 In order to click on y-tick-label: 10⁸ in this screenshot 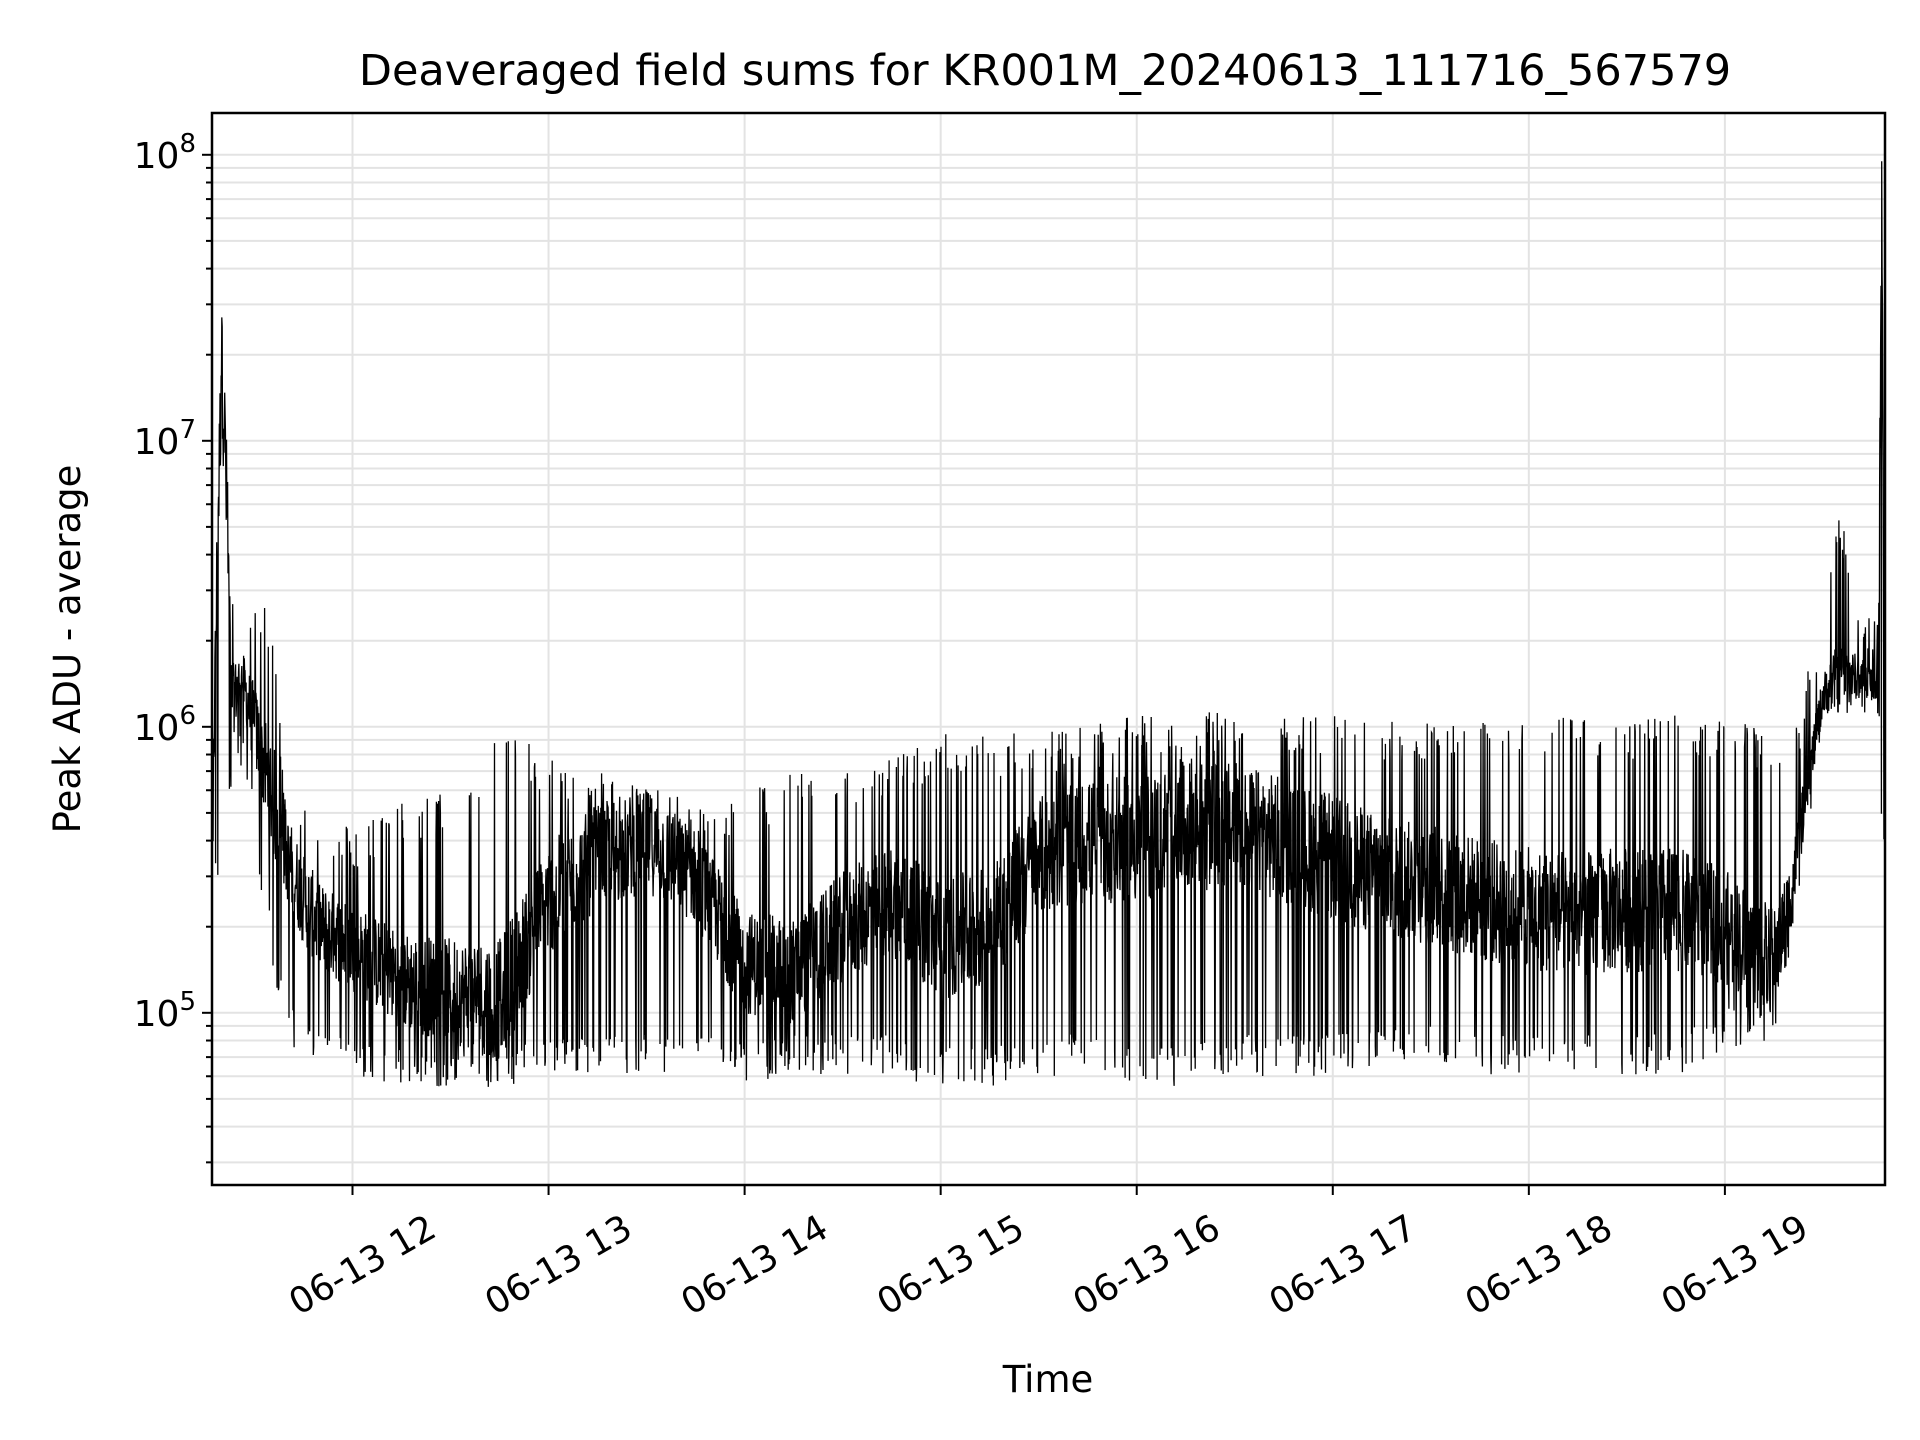, I will do `click(165, 153)`.